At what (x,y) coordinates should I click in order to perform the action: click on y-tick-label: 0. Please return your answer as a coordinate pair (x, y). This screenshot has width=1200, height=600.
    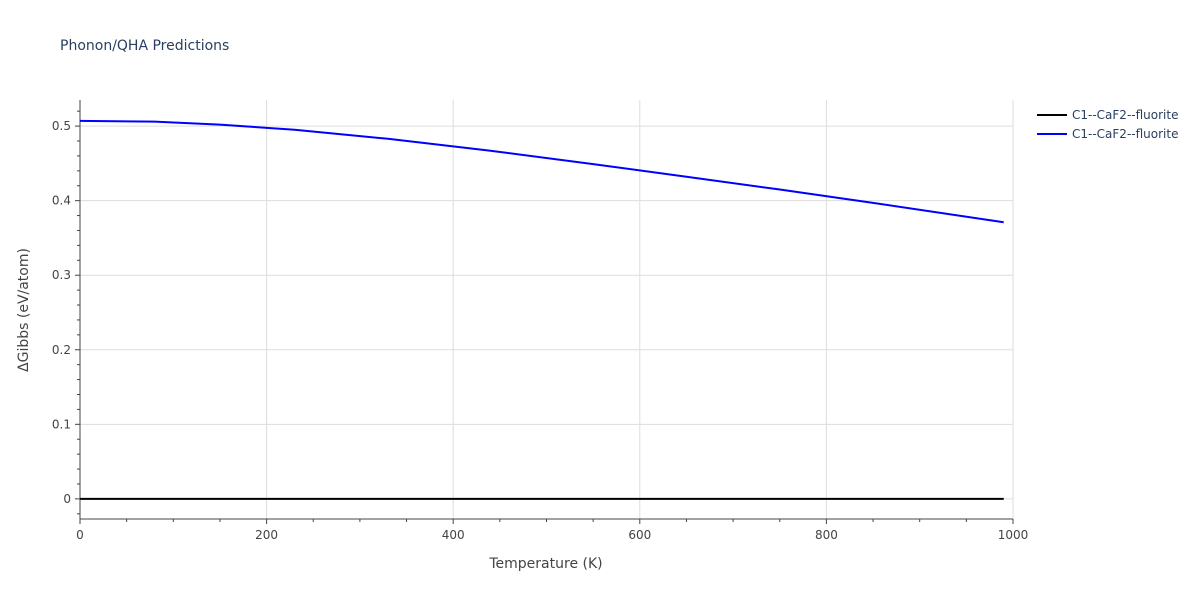
    Looking at the image, I should click on (67, 499).